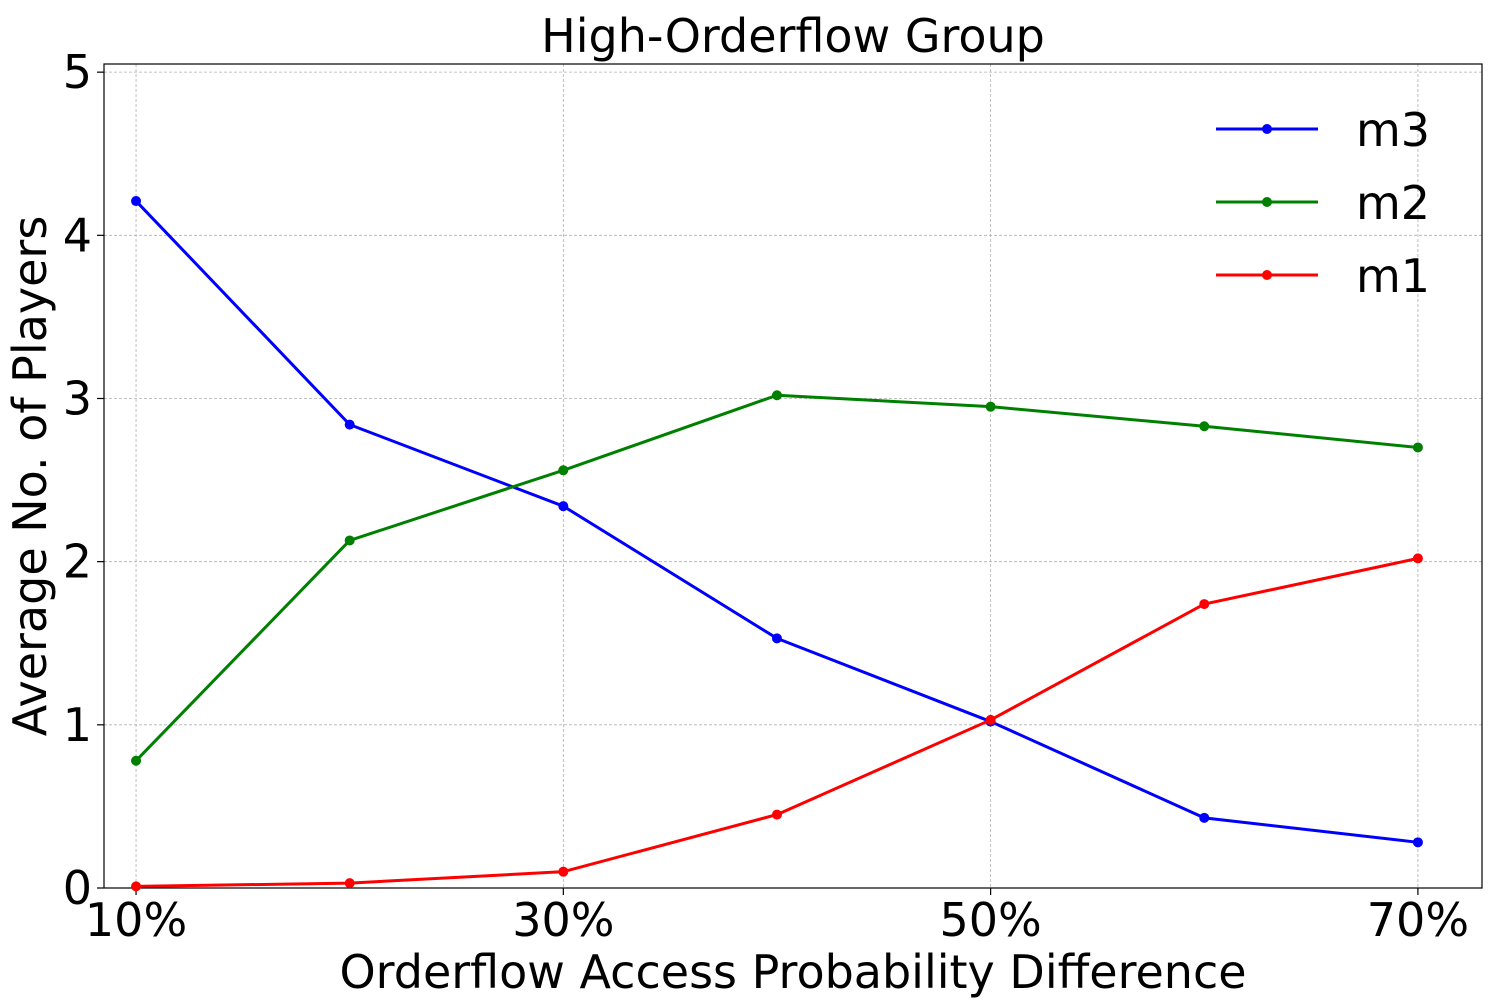  I want to click on legend: m3 m2 m1, so click(1323, 203).